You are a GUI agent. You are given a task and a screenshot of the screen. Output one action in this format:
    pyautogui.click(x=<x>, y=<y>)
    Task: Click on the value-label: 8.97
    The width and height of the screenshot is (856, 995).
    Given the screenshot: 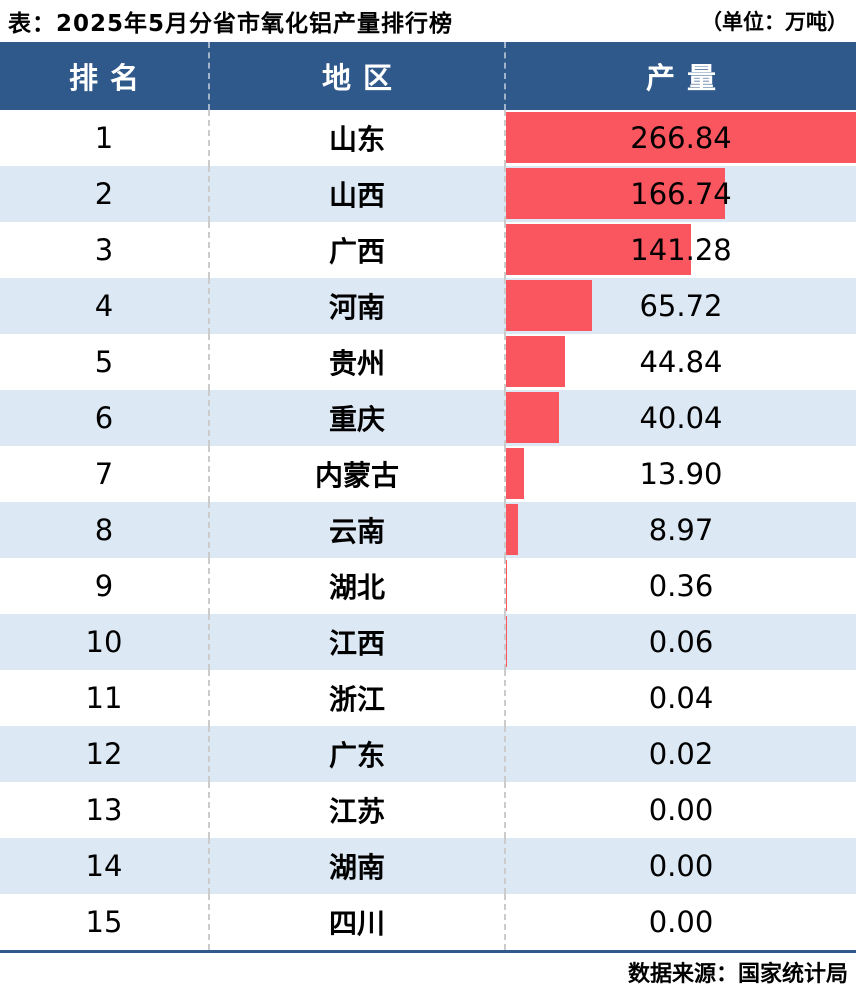 What is the action you would take?
    pyautogui.click(x=681, y=530)
    